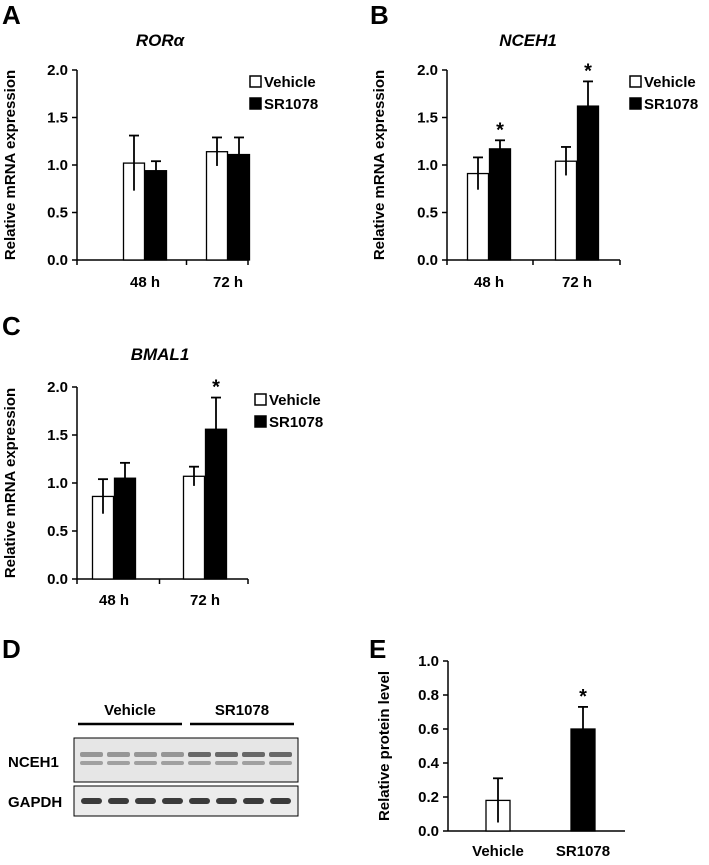 This screenshot has width=709, height=865. Describe the element at coordinates (186, 760) in the screenshot. I see `blot-membrane-nceh1` at that location.